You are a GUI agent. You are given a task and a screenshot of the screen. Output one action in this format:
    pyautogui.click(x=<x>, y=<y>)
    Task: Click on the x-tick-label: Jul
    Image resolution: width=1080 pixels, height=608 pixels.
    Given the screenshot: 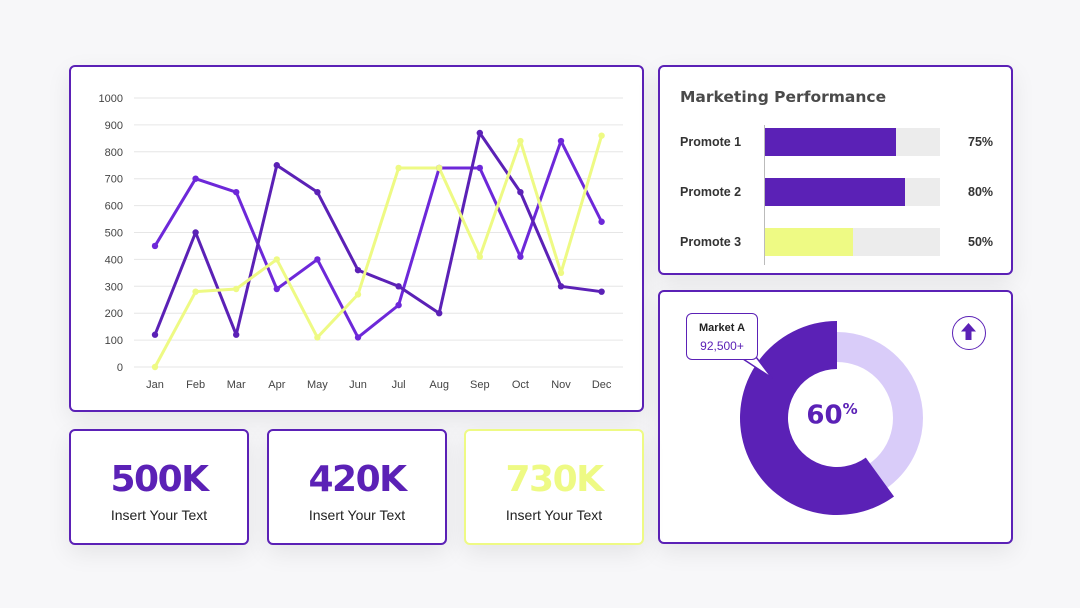 What is the action you would take?
    pyautogui.click(x=399, y=385)
    